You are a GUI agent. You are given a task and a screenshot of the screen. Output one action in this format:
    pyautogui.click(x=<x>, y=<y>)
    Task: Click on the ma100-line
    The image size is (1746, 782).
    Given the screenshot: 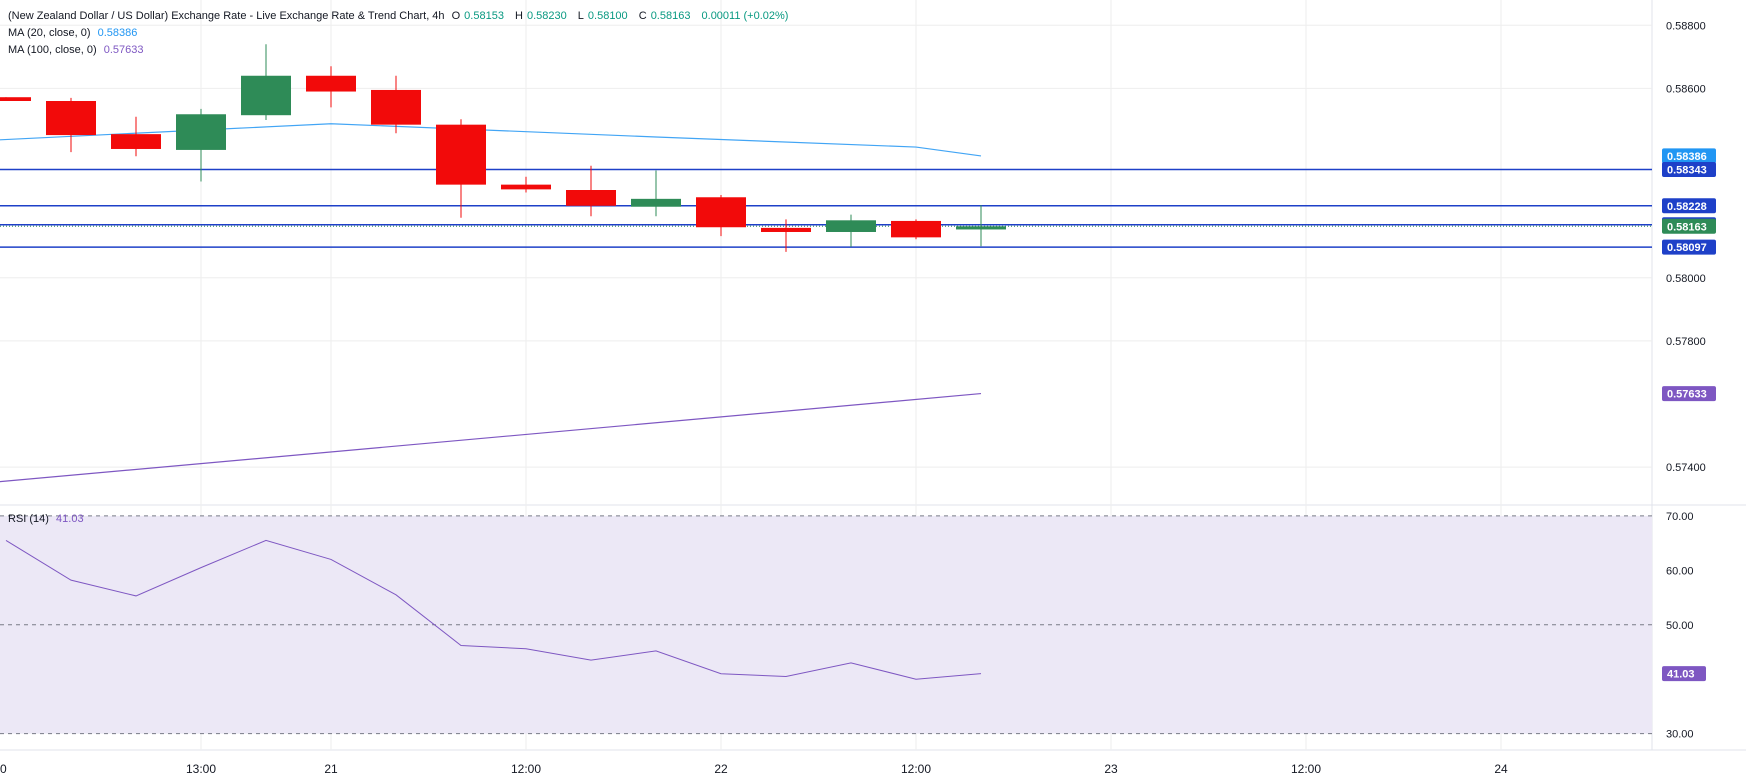 What is the action you would take?
    pyautogui.click(x=491, y=437)
    